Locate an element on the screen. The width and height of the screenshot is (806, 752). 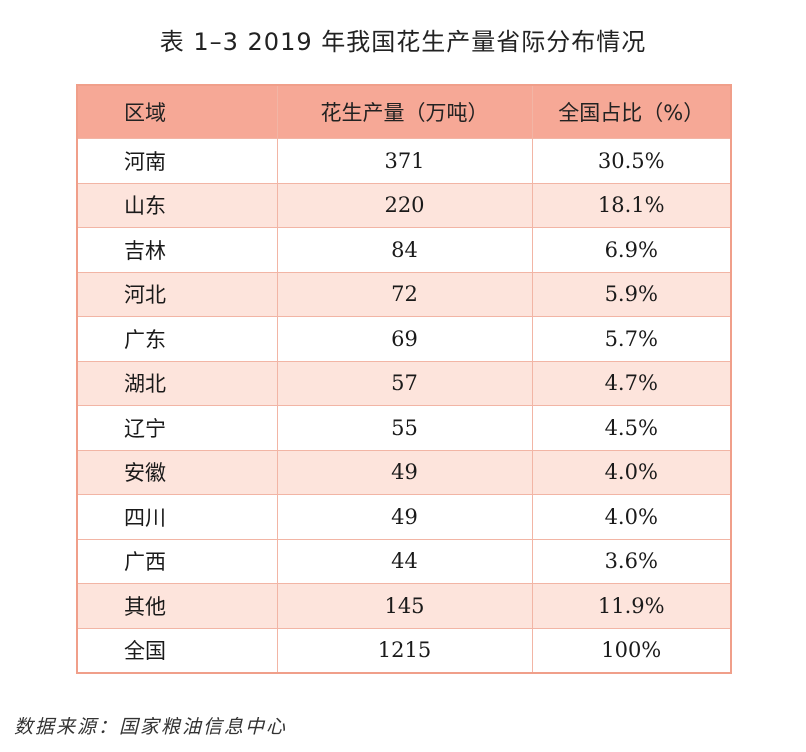
cell-production: 44 is located at coordinates (404, 561).